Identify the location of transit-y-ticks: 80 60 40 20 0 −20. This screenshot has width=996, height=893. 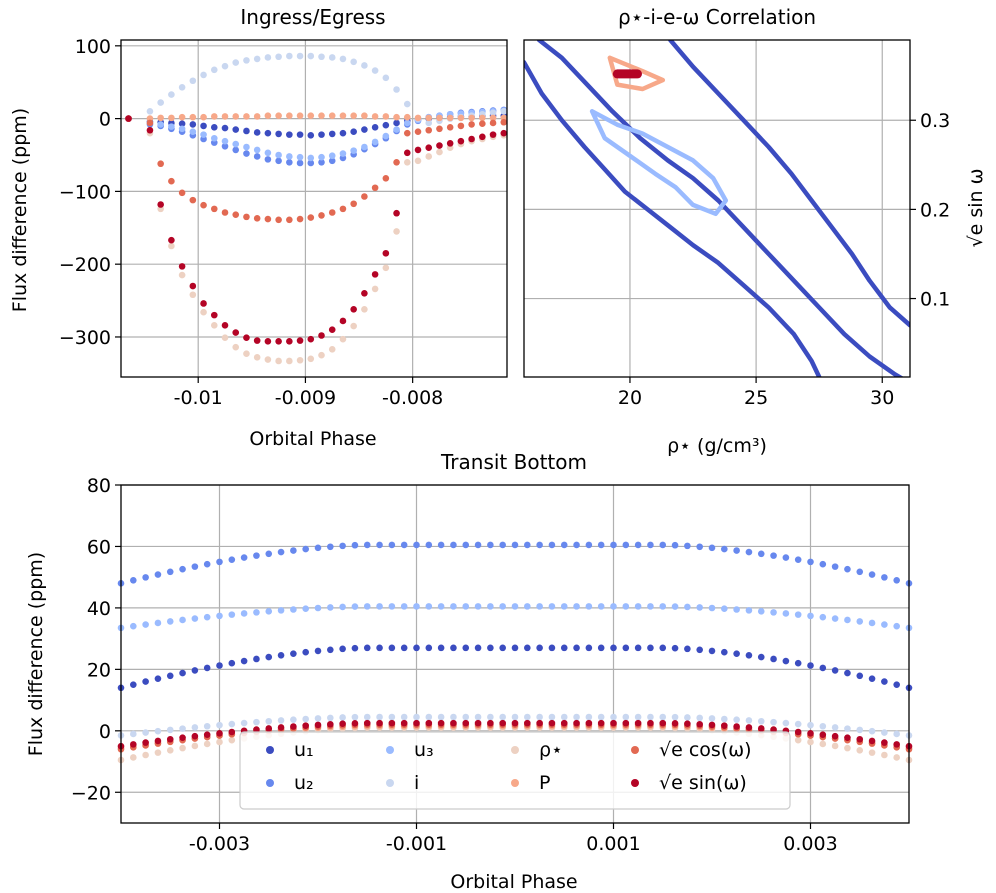
(96, 639).